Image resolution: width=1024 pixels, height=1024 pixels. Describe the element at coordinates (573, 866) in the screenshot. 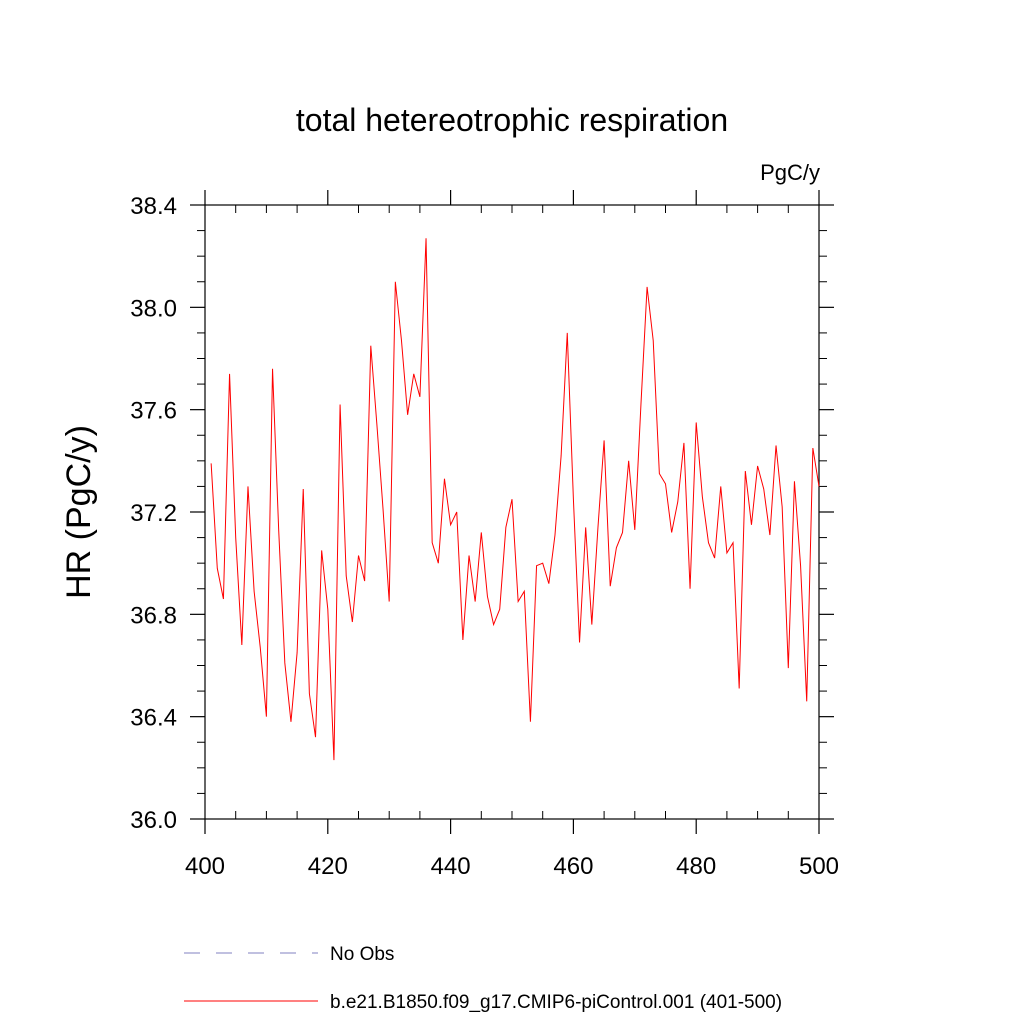

I see `x-tick-label: 460` at that location.